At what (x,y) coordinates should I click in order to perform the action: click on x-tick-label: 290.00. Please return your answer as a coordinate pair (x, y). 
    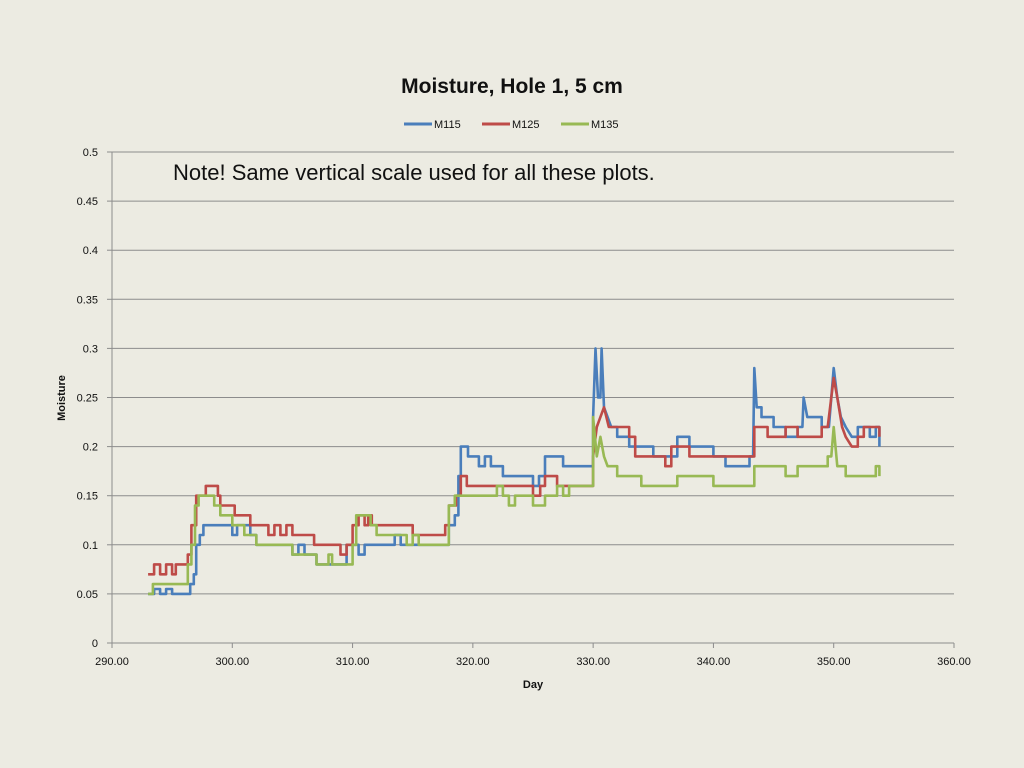
    Looking at the image, I should click on (112, 662).